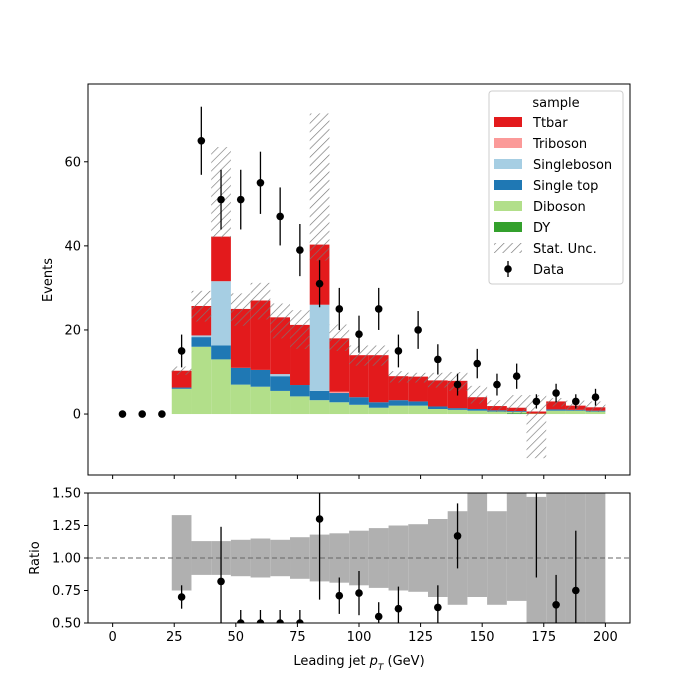  What do you see at coordinates (112, 637) in the screenshot?
I see `x-tick-label: 0` at bounding box center [112, 637].